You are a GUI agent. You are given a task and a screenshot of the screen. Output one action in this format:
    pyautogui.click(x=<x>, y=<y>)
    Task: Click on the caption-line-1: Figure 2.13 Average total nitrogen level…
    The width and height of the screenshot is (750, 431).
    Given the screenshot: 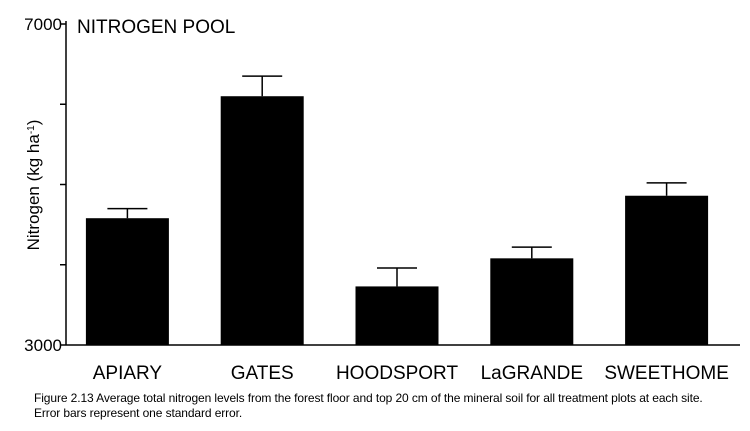 What is the action you would take?
    pyautogui.click(x=368, y=398)
    